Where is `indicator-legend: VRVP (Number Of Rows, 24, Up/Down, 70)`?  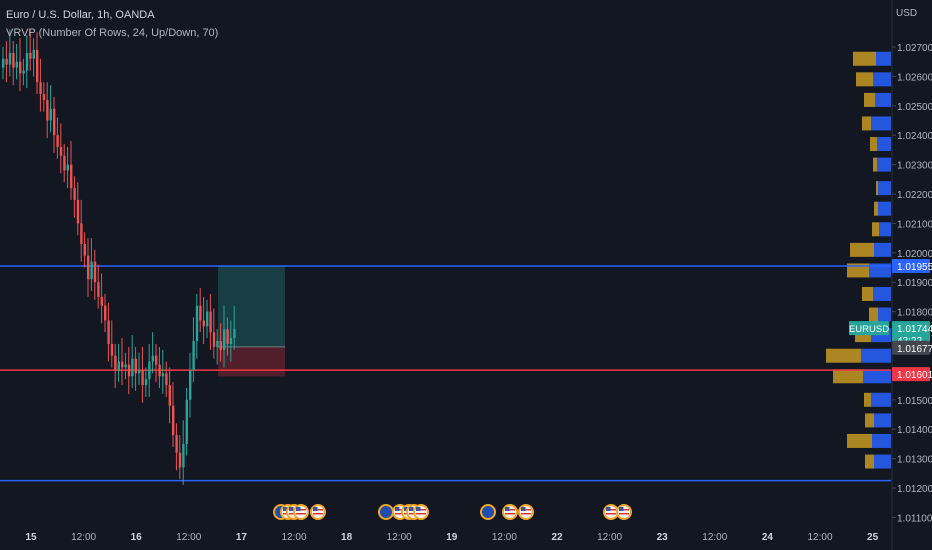 indicator-legend: VRVP (Number Of Rows, 24, Up/Down, 70) is located at coordinates (112, 33).